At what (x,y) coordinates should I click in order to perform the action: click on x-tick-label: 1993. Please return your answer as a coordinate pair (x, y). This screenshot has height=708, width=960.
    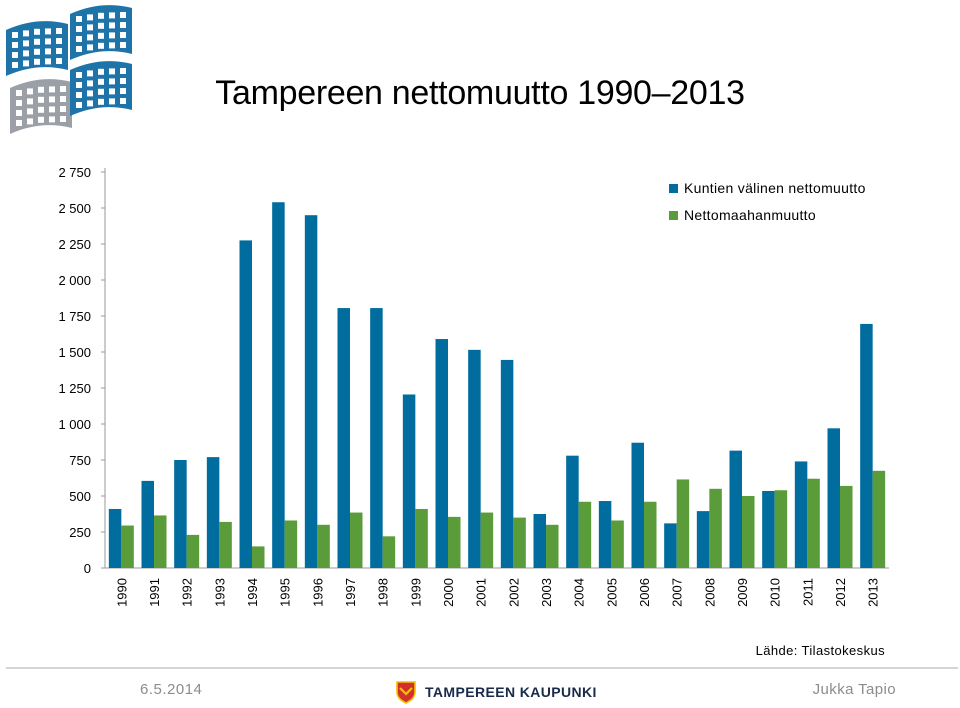
    Looking at the image, I should click on (219, 592).